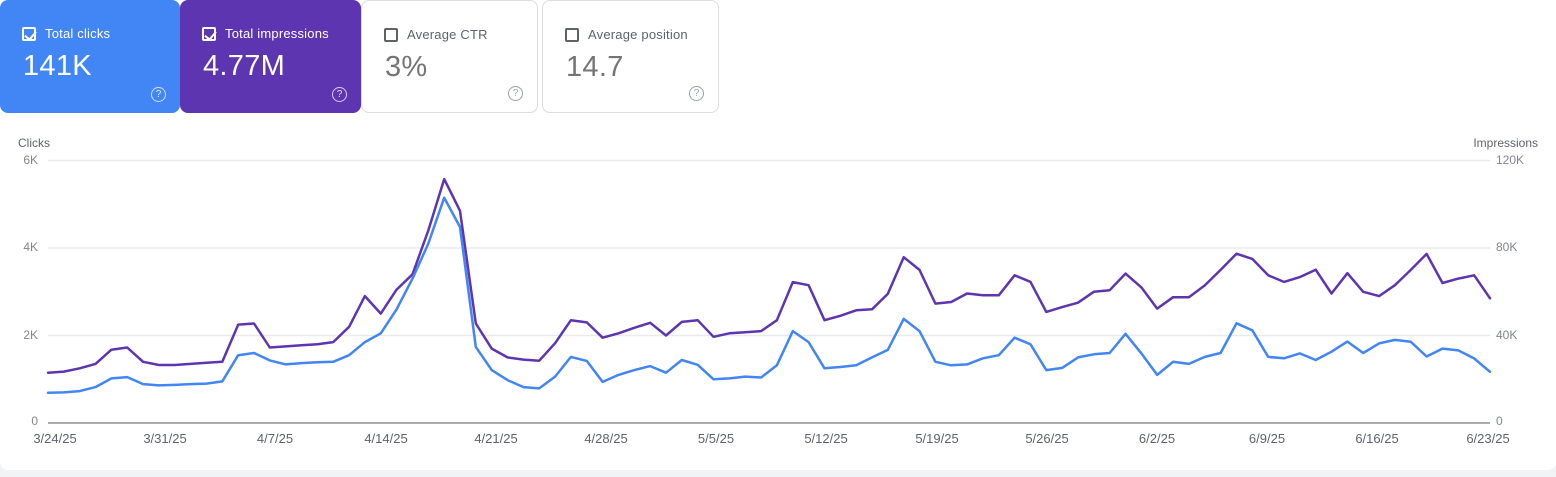  Describe the element at coordinates (244, 66) in the screenshot. I see `total-impressions-value: 4.77M` at that location.